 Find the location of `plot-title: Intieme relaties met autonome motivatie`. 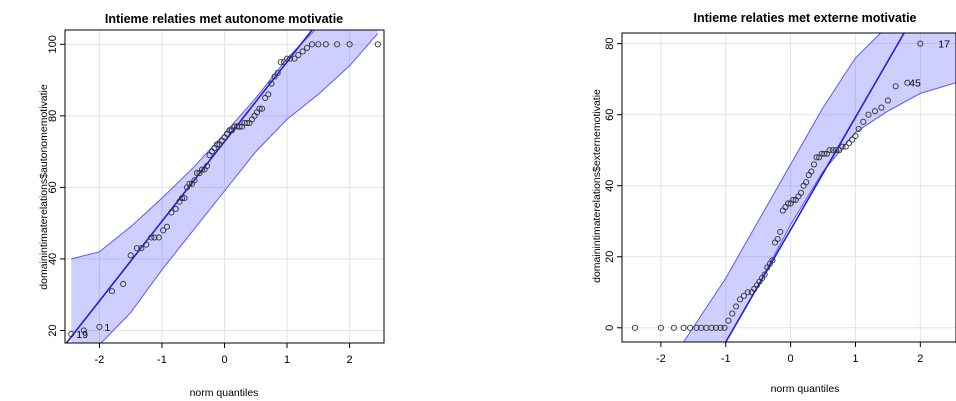

plot-title: Intieme relaties met autonome motivatie is located at coordinates (224, 19).